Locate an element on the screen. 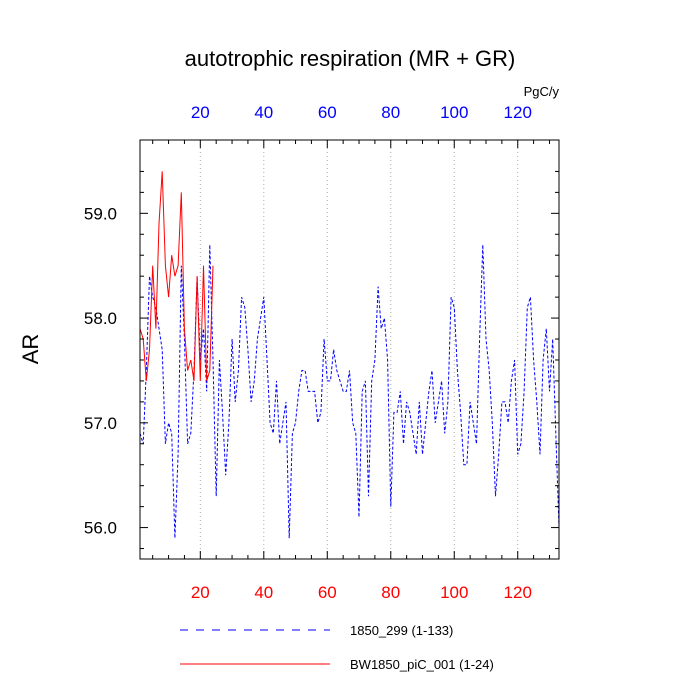 This screenshot has width=700, height=700. y-tick-label-1: 57.0 is located at coordinates (100, 423).